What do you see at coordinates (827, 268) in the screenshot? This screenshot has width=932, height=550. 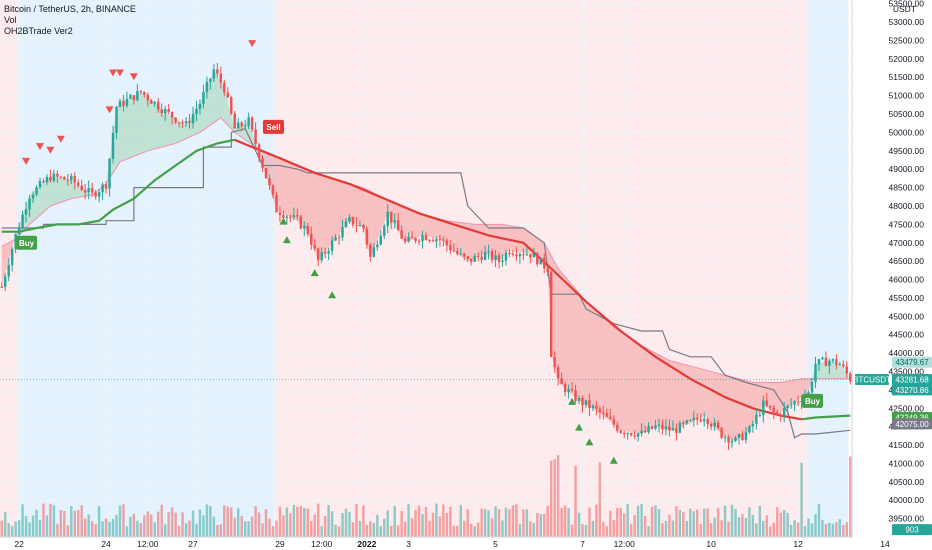 I see `zone-buy` at bounding box center [827, 268].